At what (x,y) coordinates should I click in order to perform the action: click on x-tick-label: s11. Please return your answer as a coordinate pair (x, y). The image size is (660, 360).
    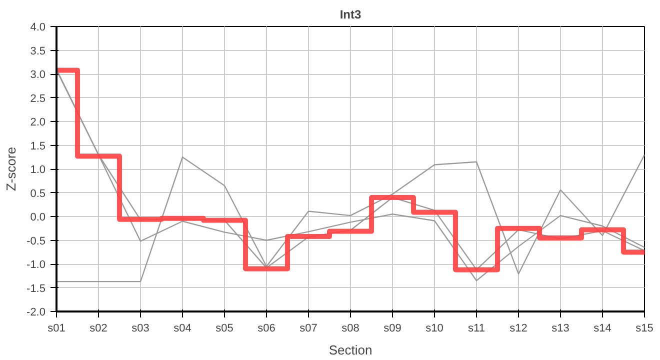
    Looking at the image, I should click on (476, 328).